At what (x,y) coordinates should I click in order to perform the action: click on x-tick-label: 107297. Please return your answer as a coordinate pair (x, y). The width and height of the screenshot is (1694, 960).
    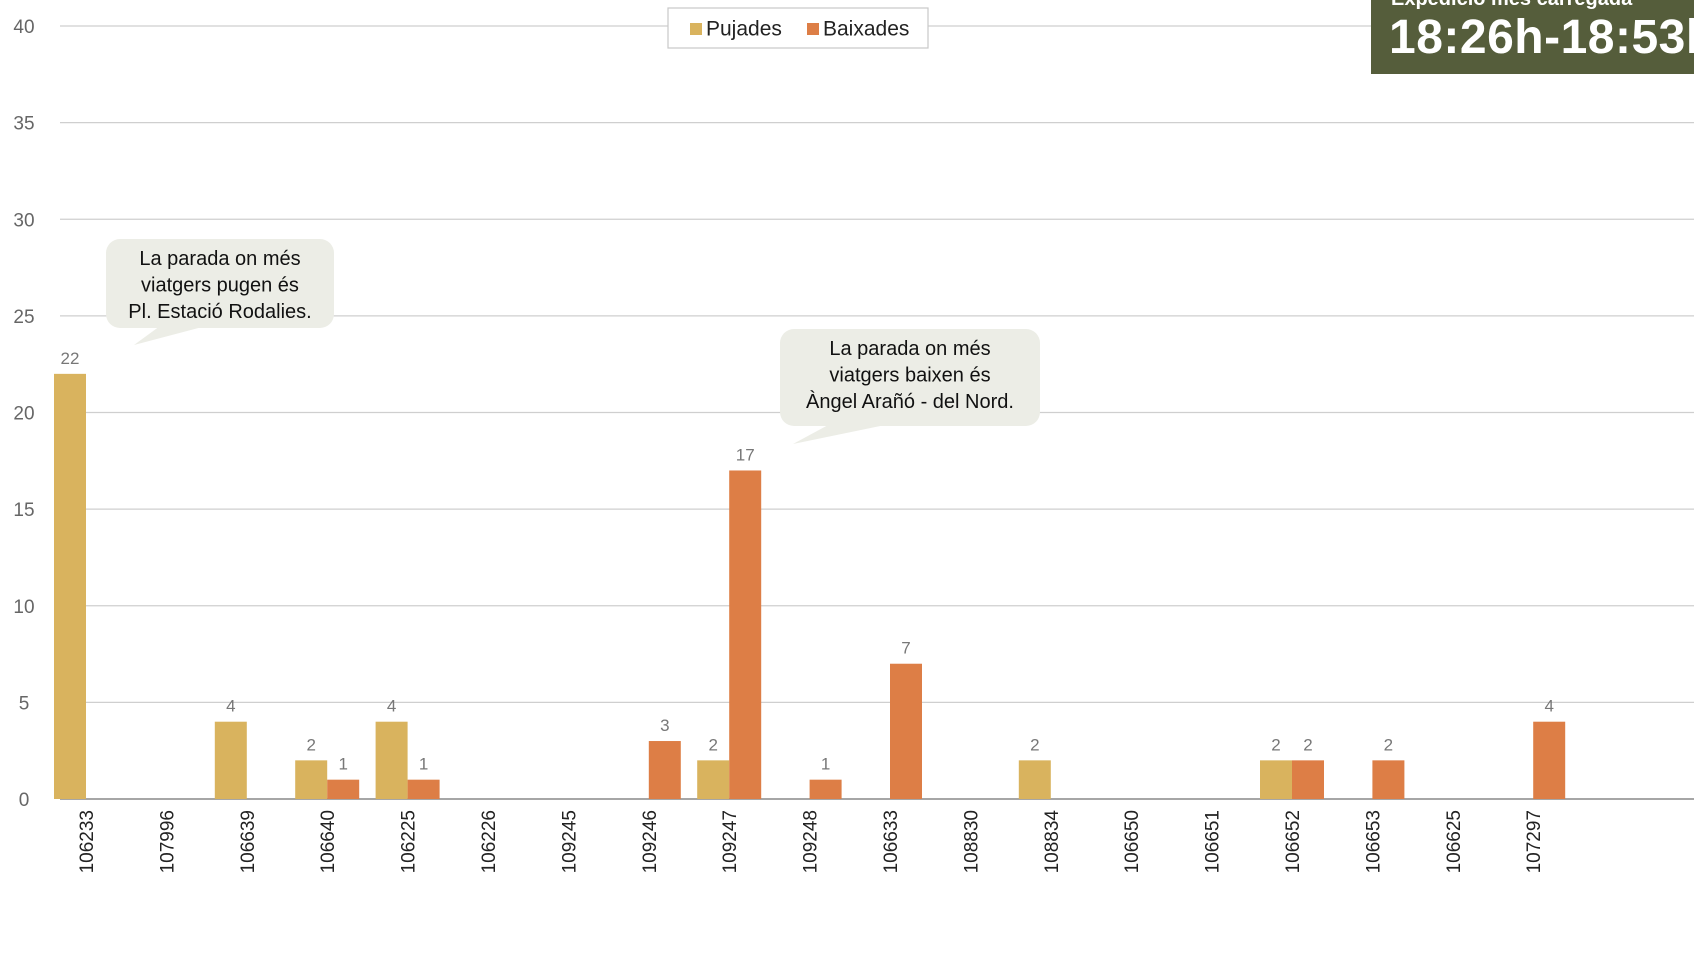
    Looking at the image, I should click on (1534, 841).